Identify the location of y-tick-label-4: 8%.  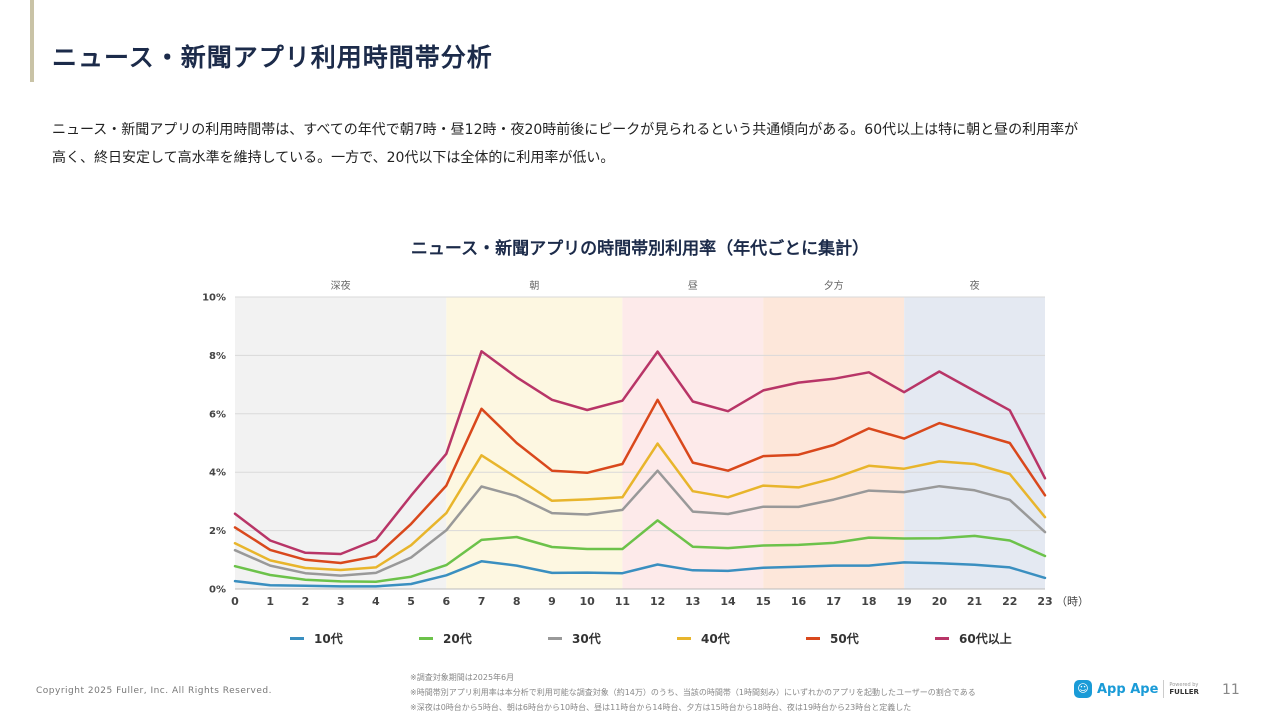
(217, 356).